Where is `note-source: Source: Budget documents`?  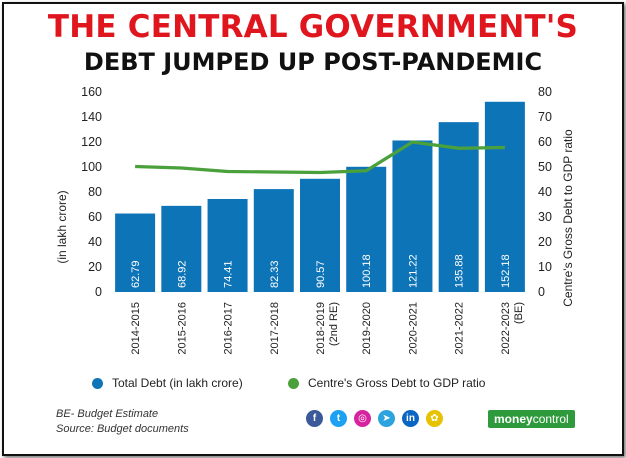 note-source: Source: Budget documents is located at coordinates (122, 429).